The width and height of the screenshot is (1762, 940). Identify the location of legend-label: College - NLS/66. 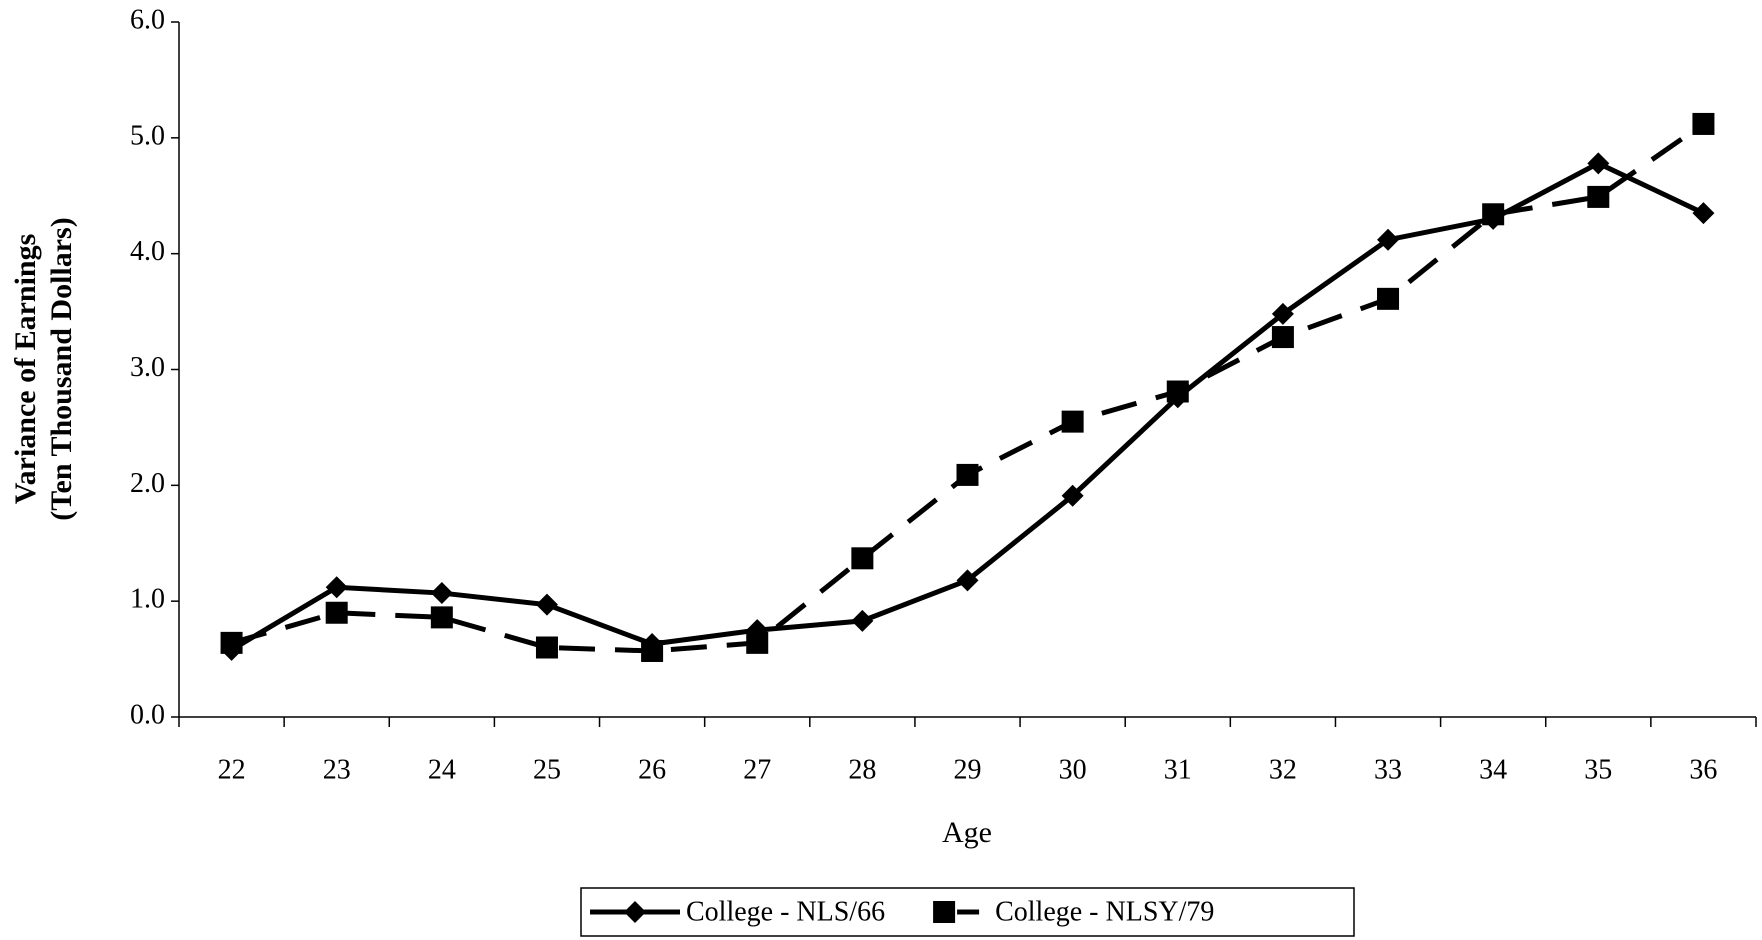
(785, 911).